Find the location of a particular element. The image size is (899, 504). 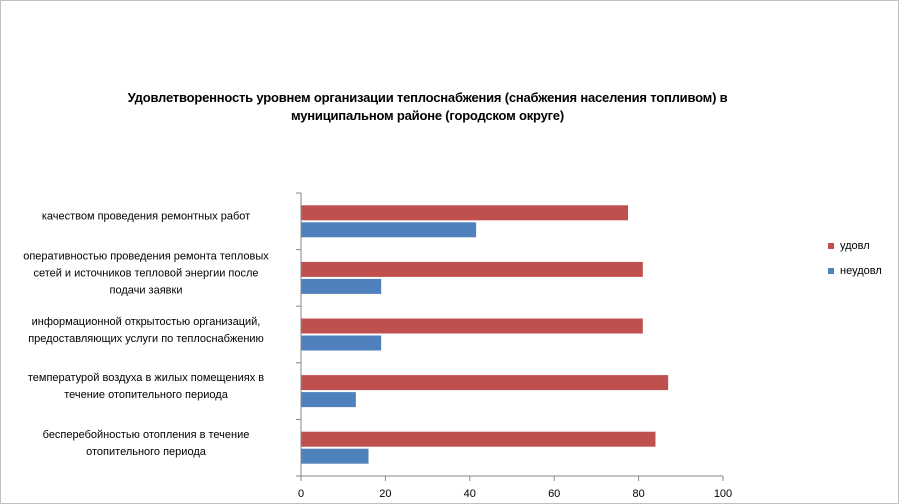

x-tick-label-40: 40 is located at coordinates (470, 494).